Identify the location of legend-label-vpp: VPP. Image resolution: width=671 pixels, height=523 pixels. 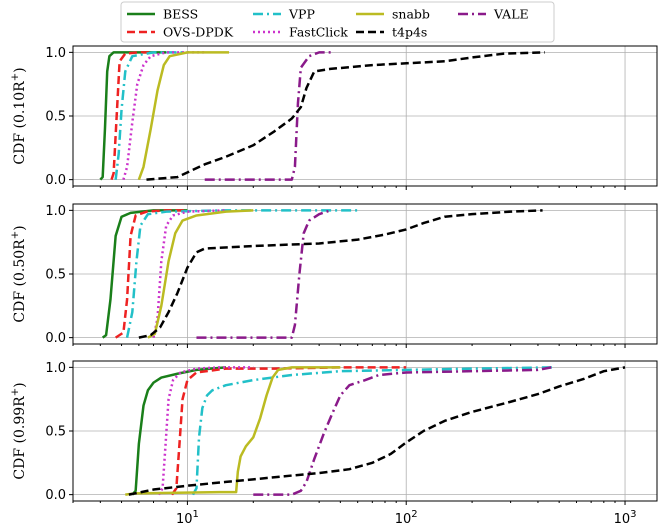
(301, 14).